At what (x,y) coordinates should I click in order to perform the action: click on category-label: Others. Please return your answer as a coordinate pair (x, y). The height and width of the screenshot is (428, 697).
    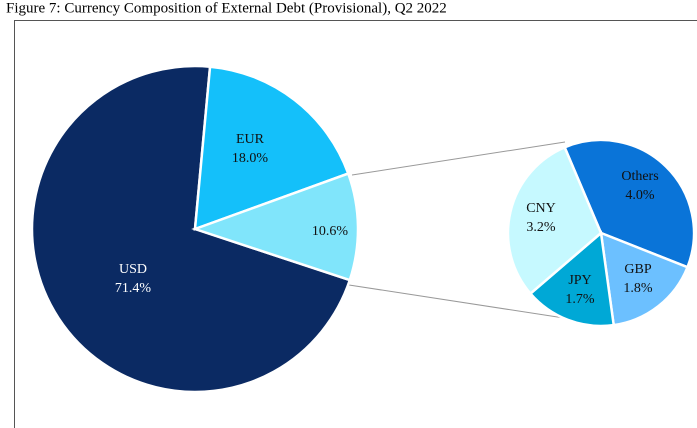
    Looking at the image, I should click on (639, 176).